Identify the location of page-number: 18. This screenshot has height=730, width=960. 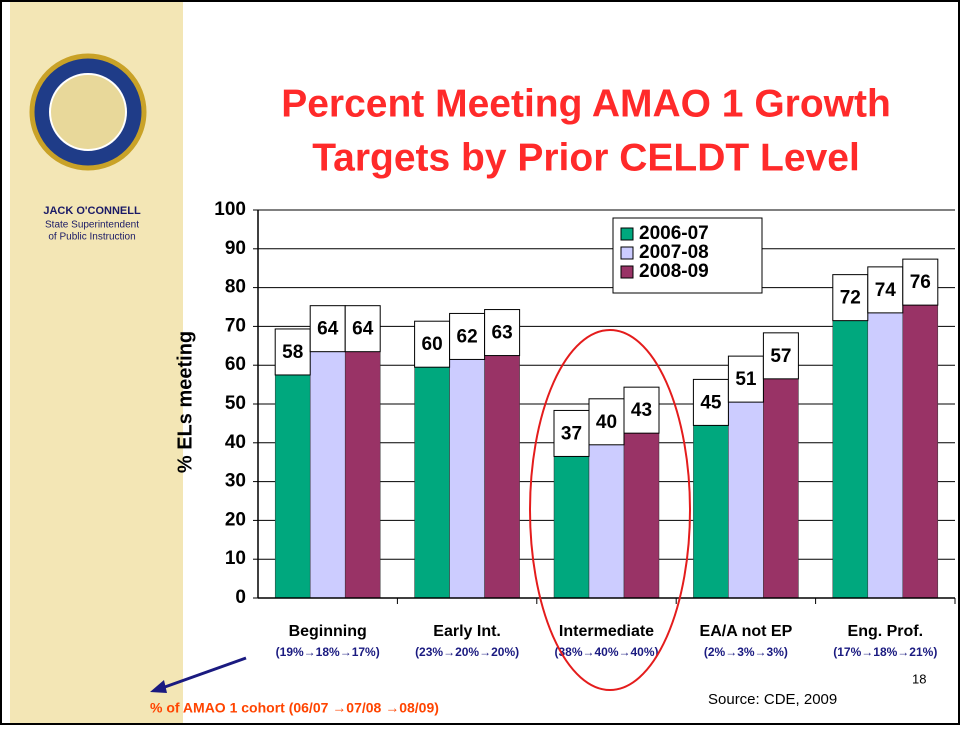
(919, 678).